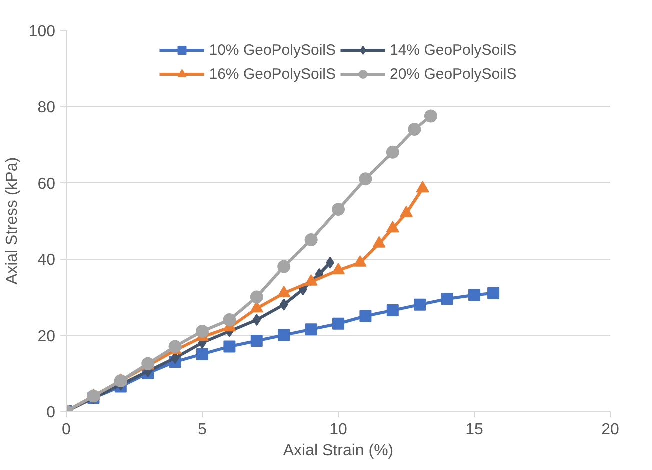  Describe the element at coordinates (51, 413) in the screenshot. I see `y-tick-label: 0` at that location.